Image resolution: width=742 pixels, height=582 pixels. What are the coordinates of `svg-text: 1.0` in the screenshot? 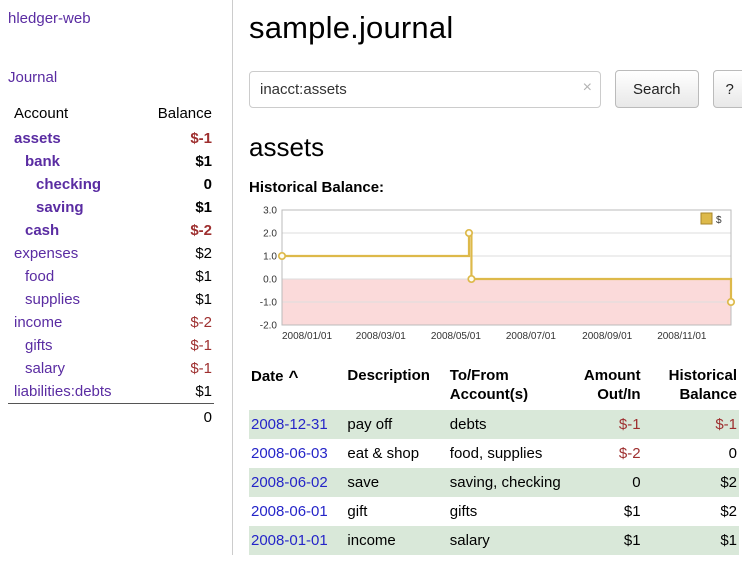 It's located at (270, 257).